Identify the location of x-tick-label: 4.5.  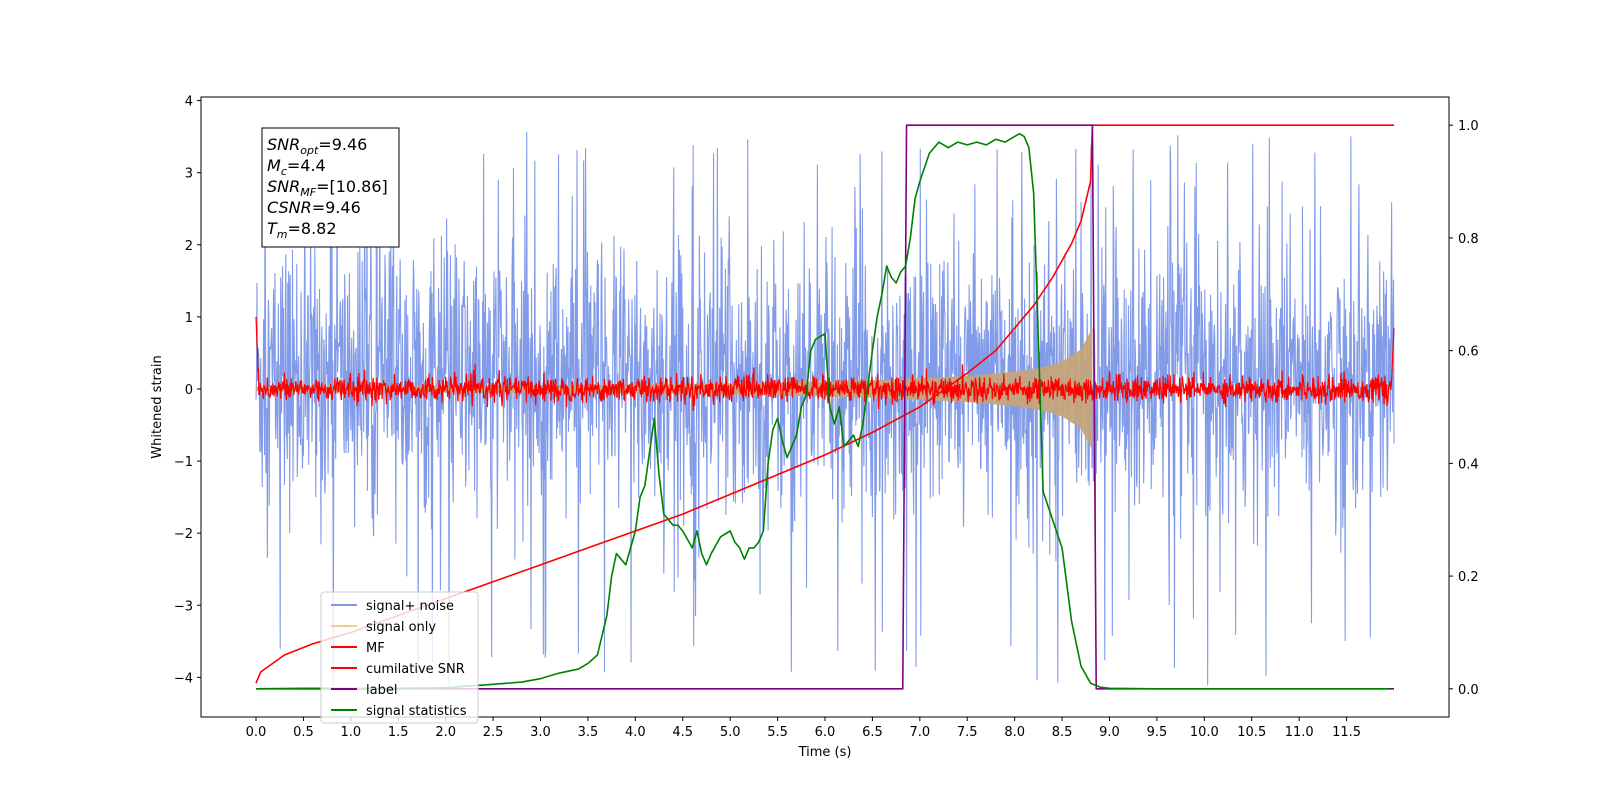
(682, 732).